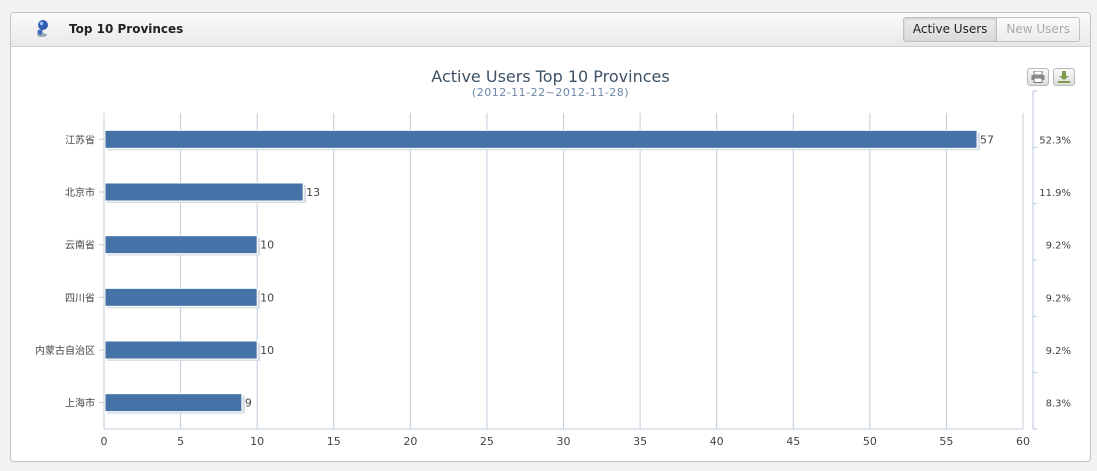 This screenshot has height=471, width=1097. Describe the element at coordinates (946, 441) in the screenshot. I see `x-tick-label: 55` at that location.